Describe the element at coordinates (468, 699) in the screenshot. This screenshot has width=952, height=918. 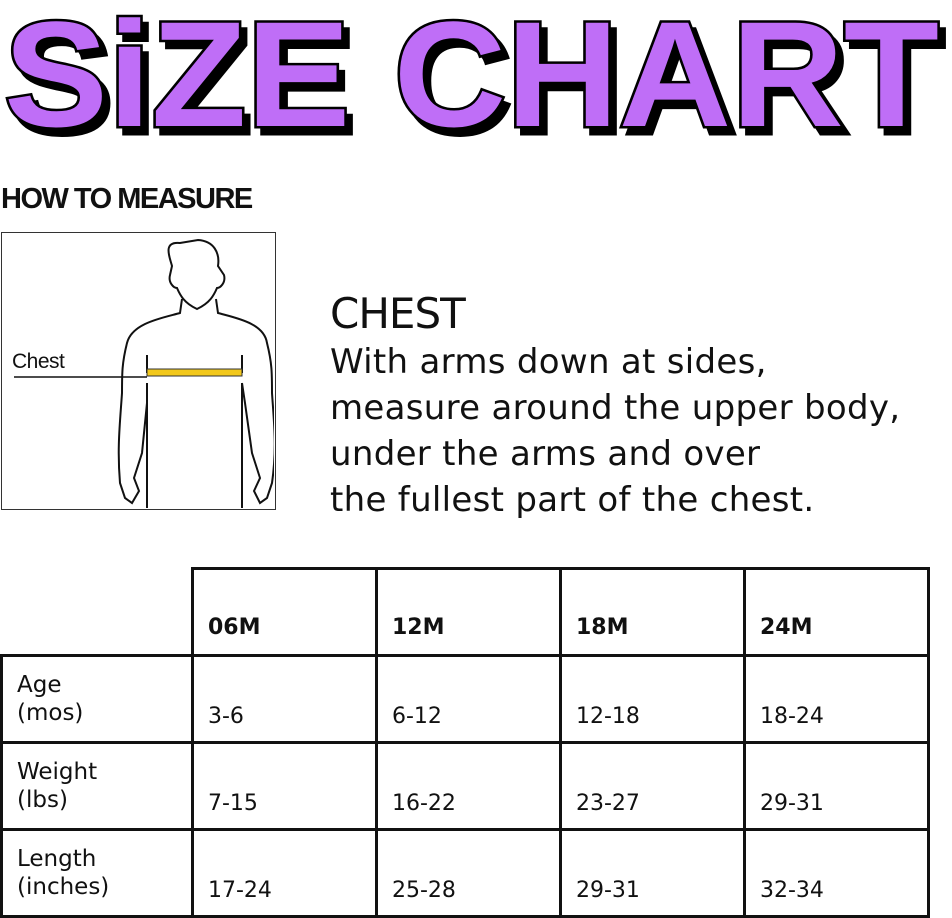
I see `table-cell: 6-12` at that location.